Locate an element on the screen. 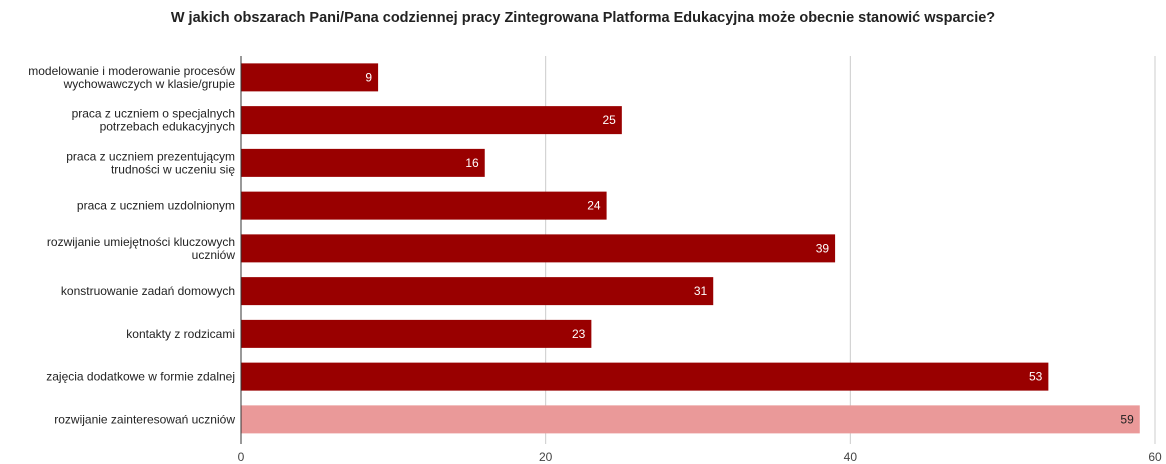  value-label-1: 25 is located at coordinates (609, 120).